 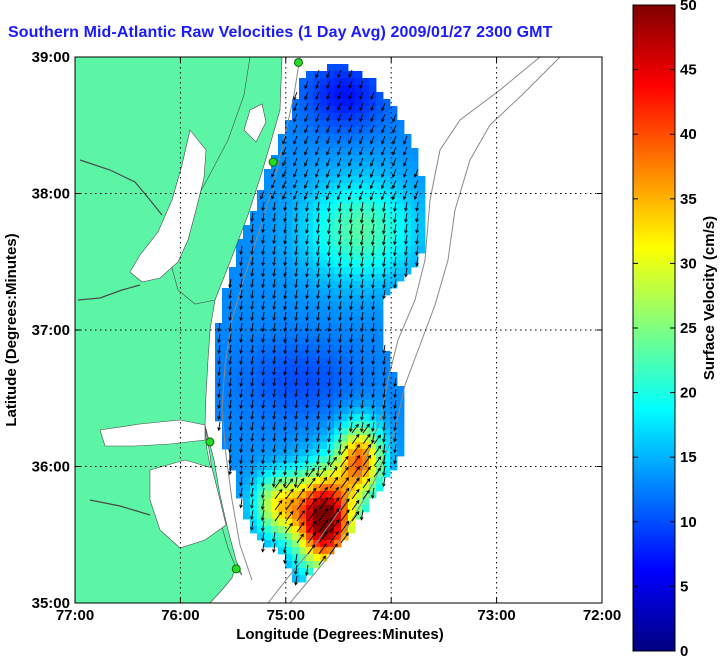 I want to click on y-tick-label: 35:00, so click(x=51, y=603).